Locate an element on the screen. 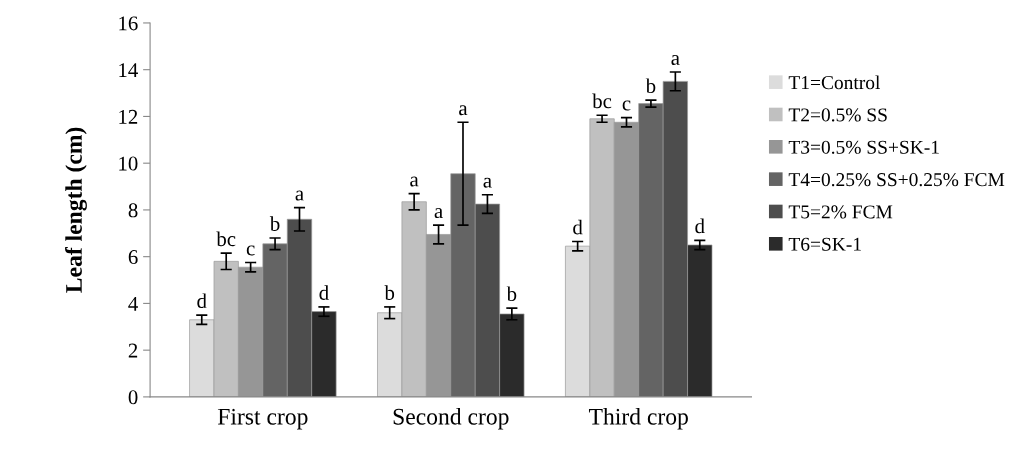 This screenshot has height=450, width=1028. y-tick-label: 8 is located at coordinates (133, 210).